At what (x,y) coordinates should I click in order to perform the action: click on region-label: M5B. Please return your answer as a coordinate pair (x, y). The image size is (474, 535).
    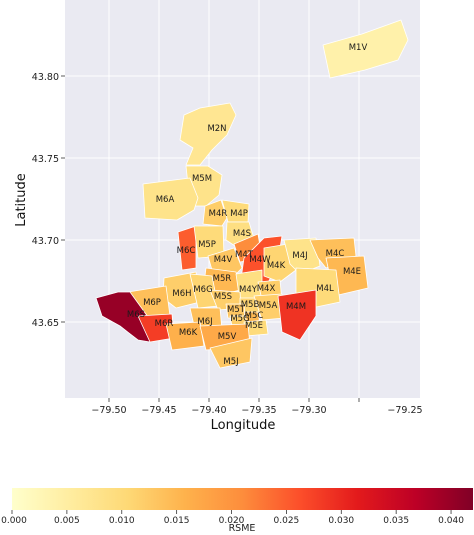
    Looking at the image, I should click on (250, 305).